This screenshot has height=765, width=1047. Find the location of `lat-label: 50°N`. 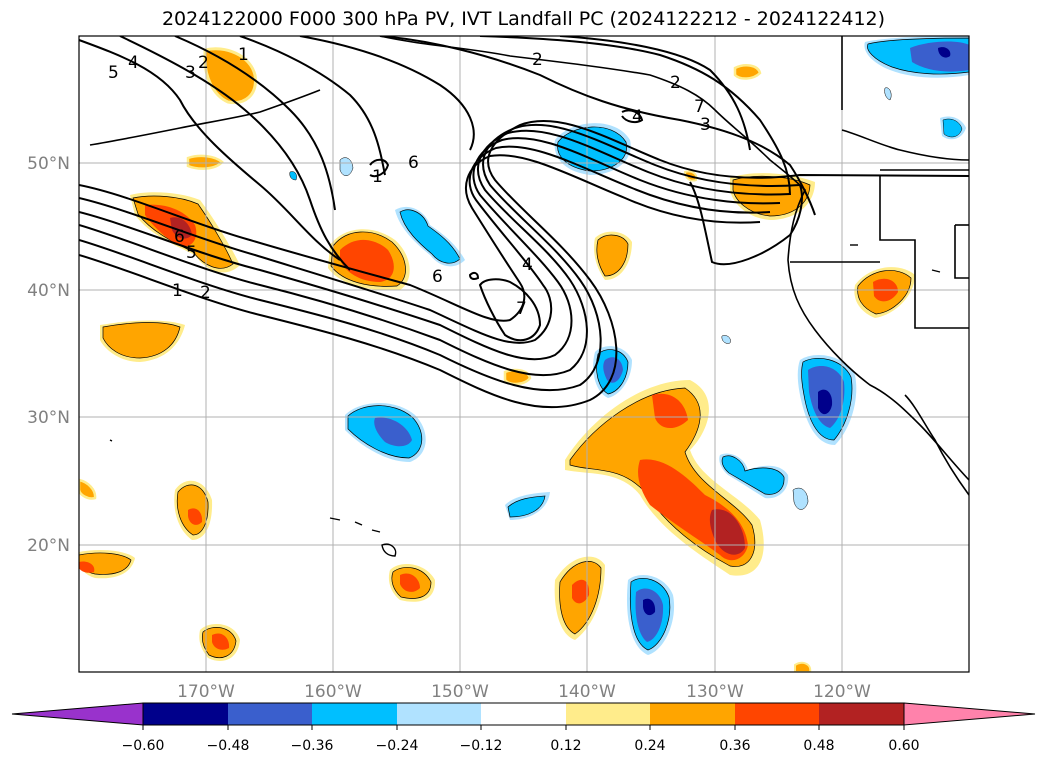

lat-label: 50°N is located at coordinates (48, 164).